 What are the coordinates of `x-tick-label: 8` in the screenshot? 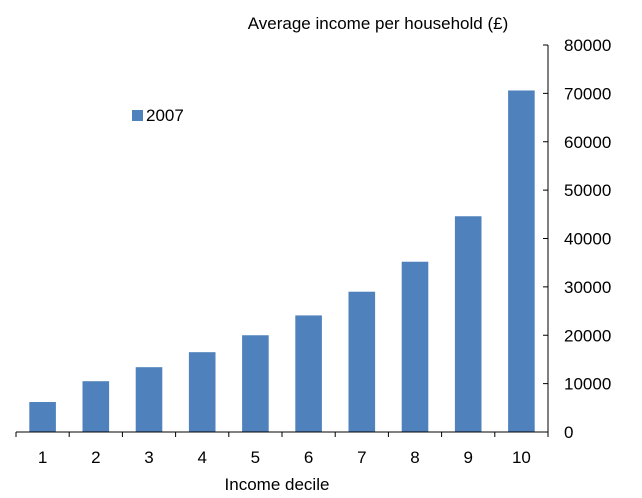 It's located at (414, 457).